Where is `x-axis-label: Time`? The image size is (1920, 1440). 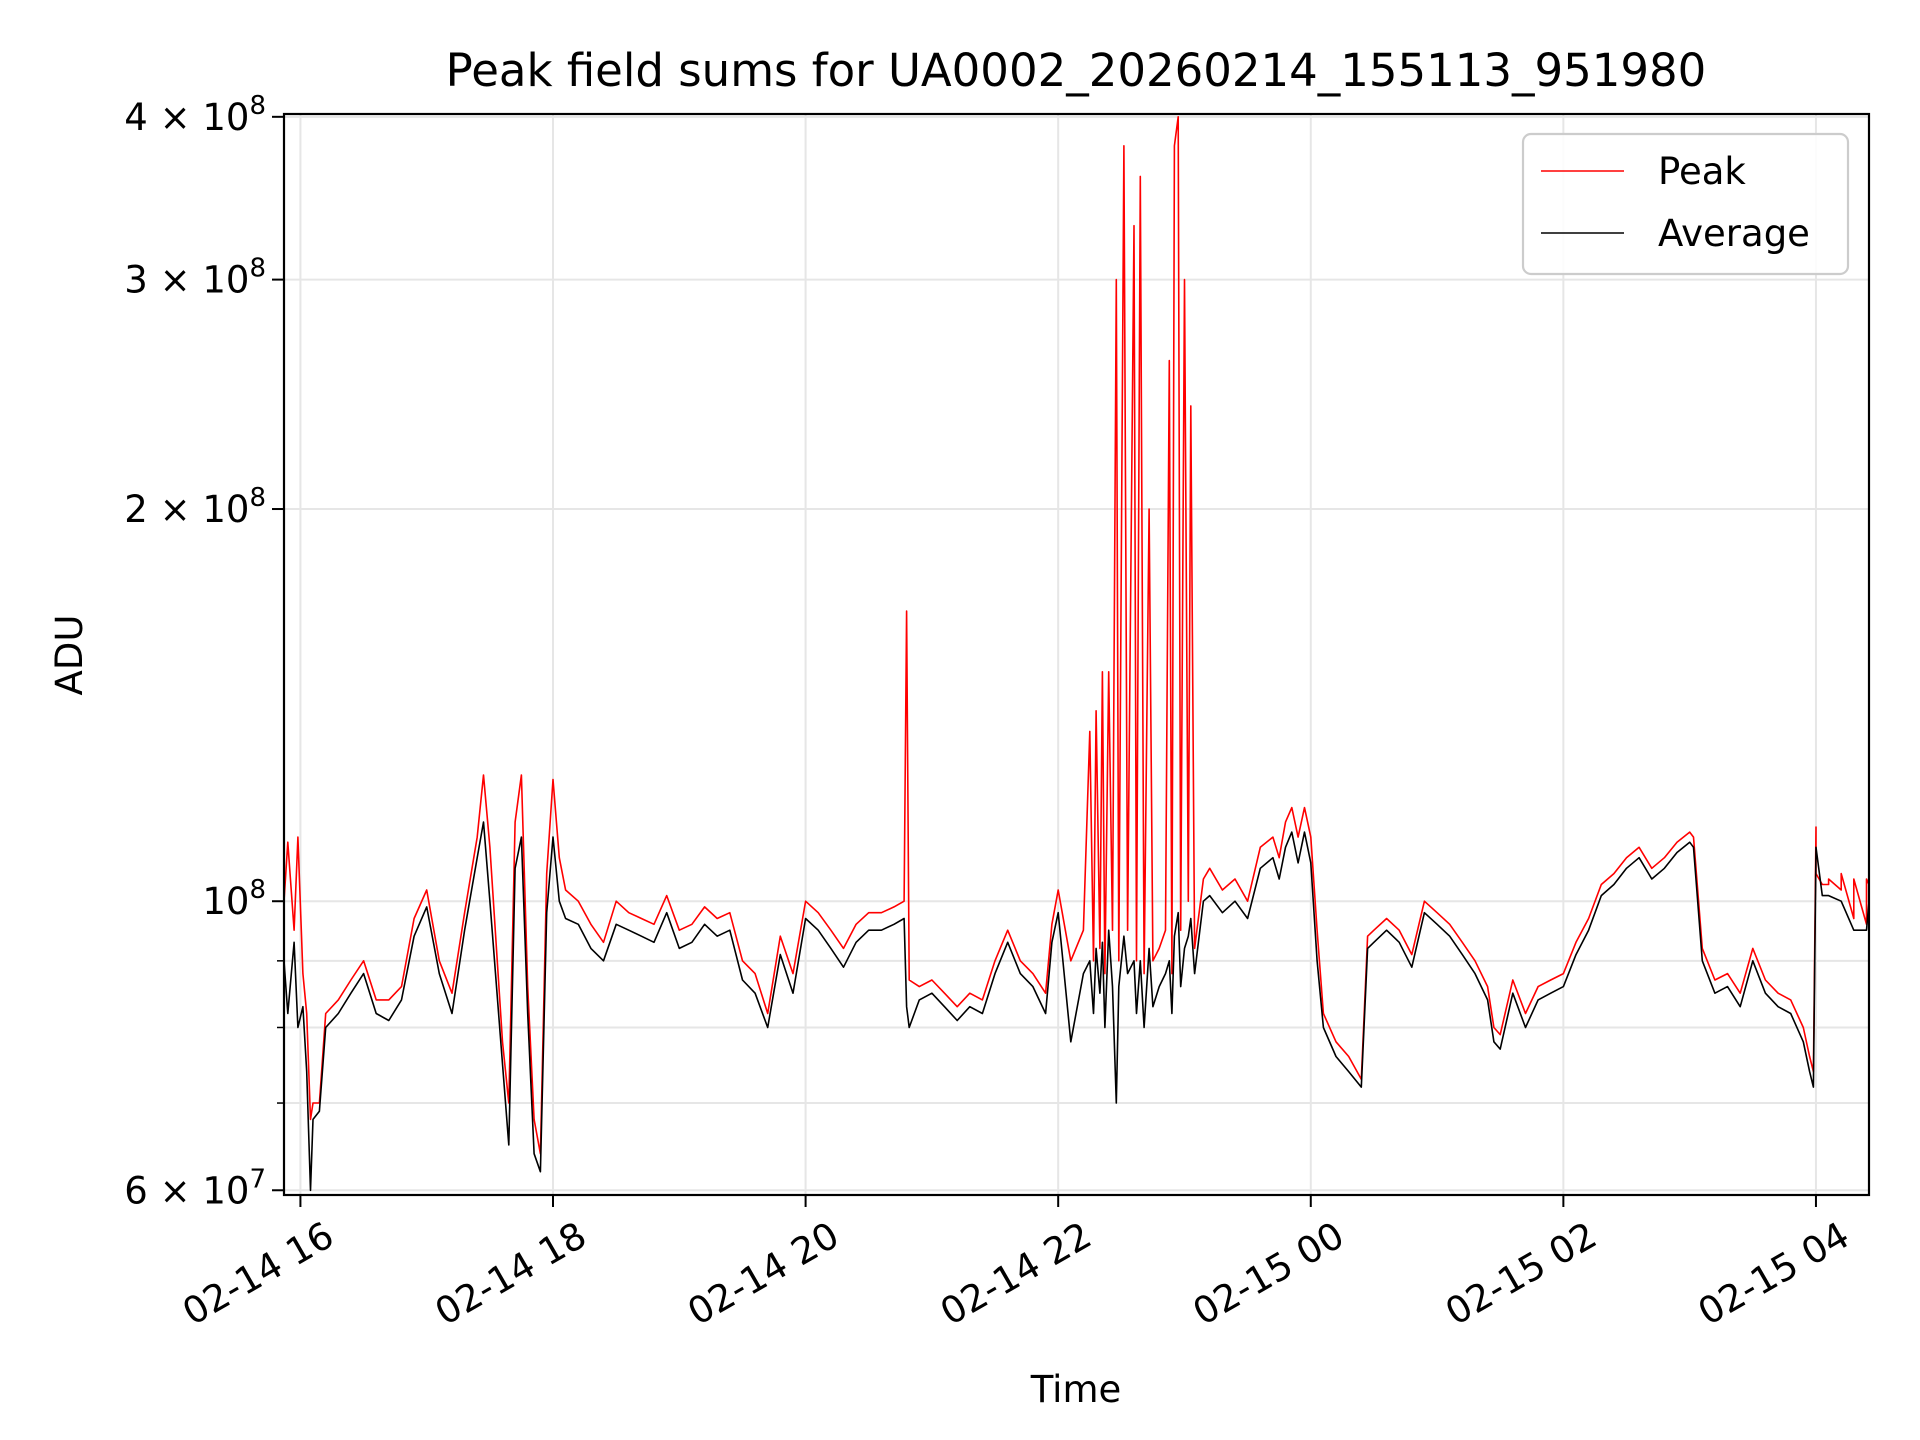 x-axis-label: Time is located at coordinates (1076, 1389).